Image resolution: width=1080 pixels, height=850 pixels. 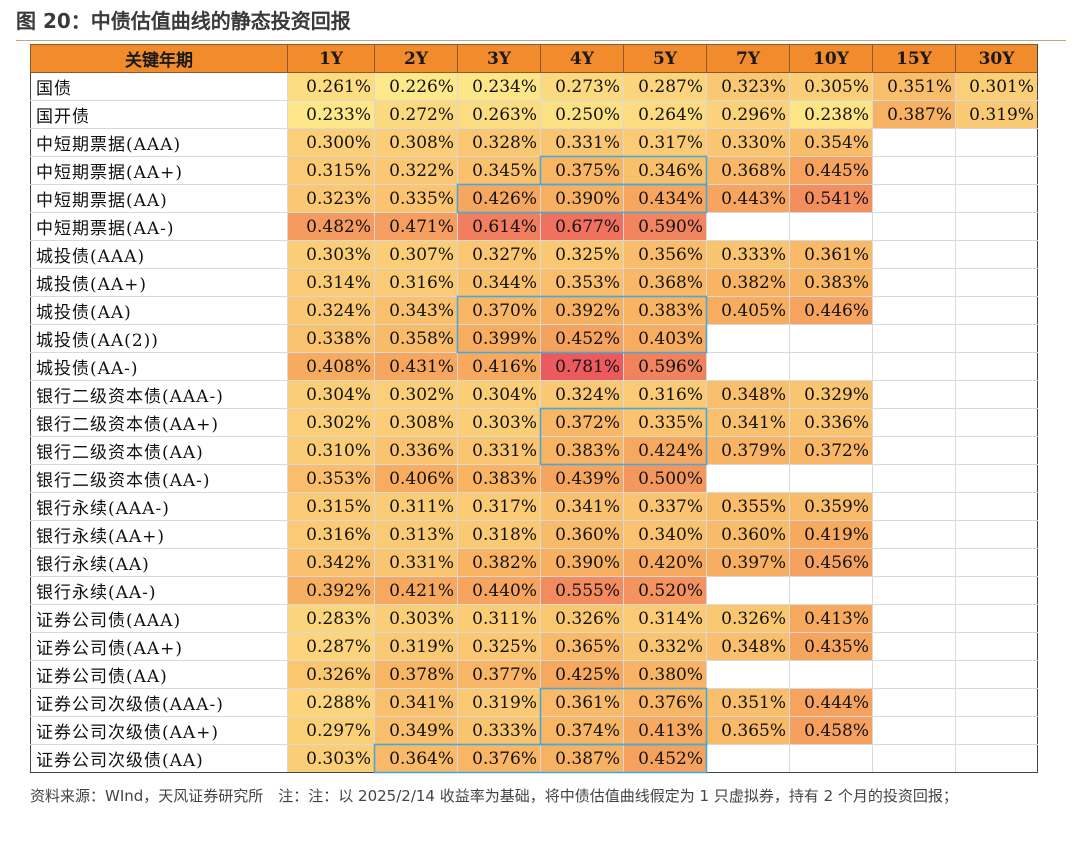 What do you see at coordinates (159, 254) in the screenshot?
I see `row-label: 城投债(AAA)` at bounding box center [159, 254].